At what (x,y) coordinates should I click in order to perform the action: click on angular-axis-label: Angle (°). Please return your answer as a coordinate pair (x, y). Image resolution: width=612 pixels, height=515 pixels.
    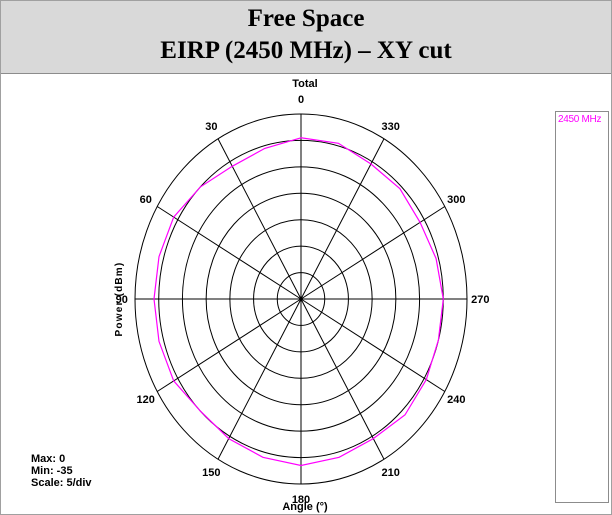
    Looking at the image, I should click on (305, 507).